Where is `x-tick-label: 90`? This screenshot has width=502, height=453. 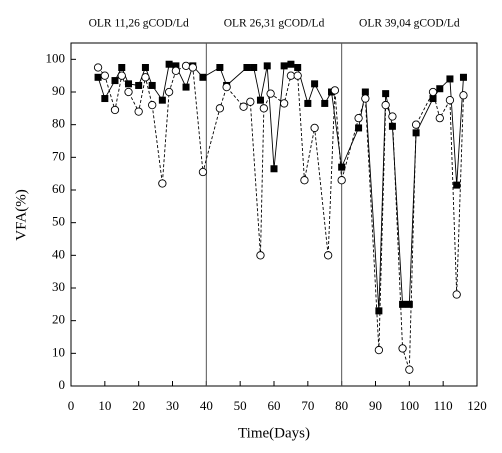 x-tick-label: 90 is located at coordinates (375, 405).